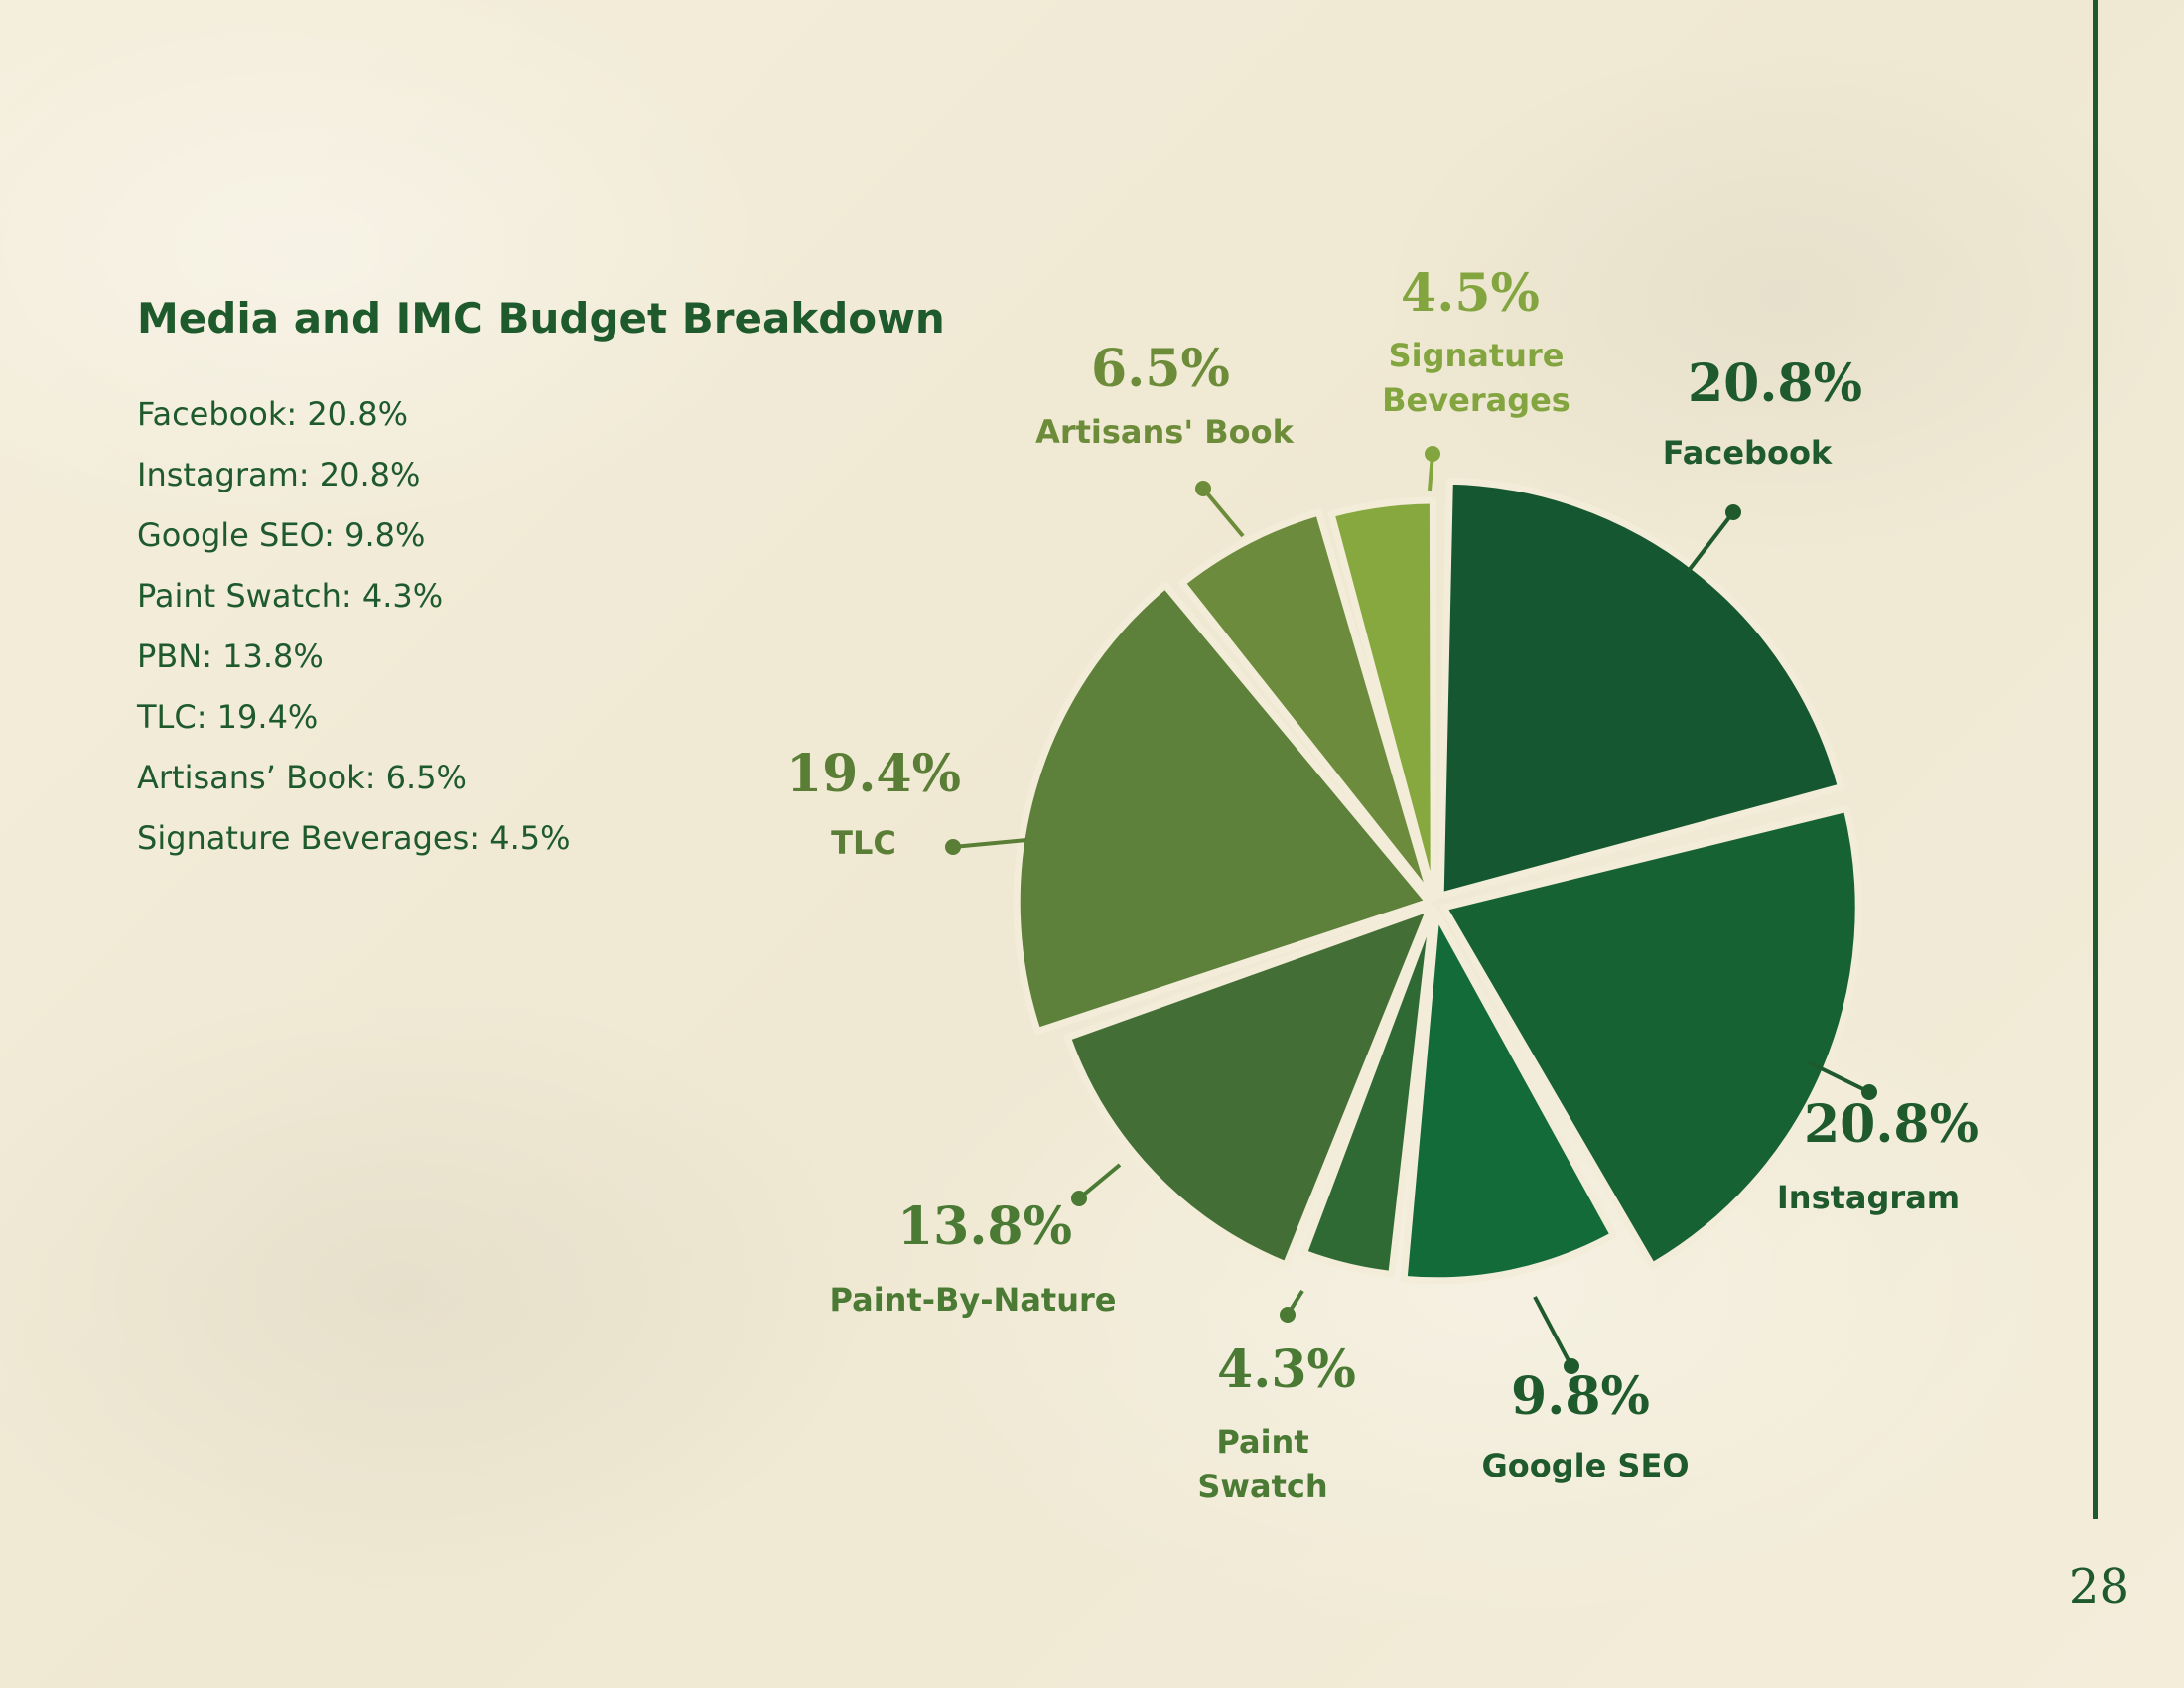  What do you see at coordinates (1748, 453) in the screenshot?
I see `name-label-facebook: Facebook` at bounding box center [1748, 453].